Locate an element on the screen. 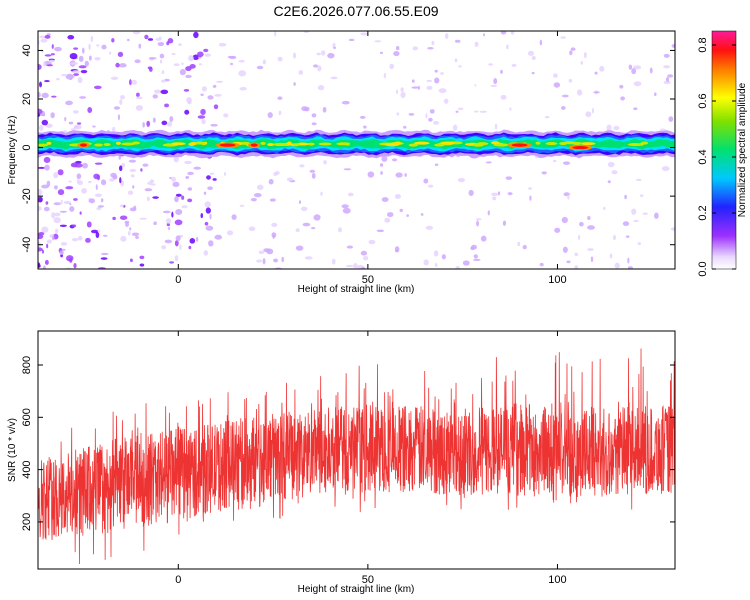 This screenshot has height=600, width=750. spectrogram-y-tick-label: -40 is located at coordinates (27, 245).